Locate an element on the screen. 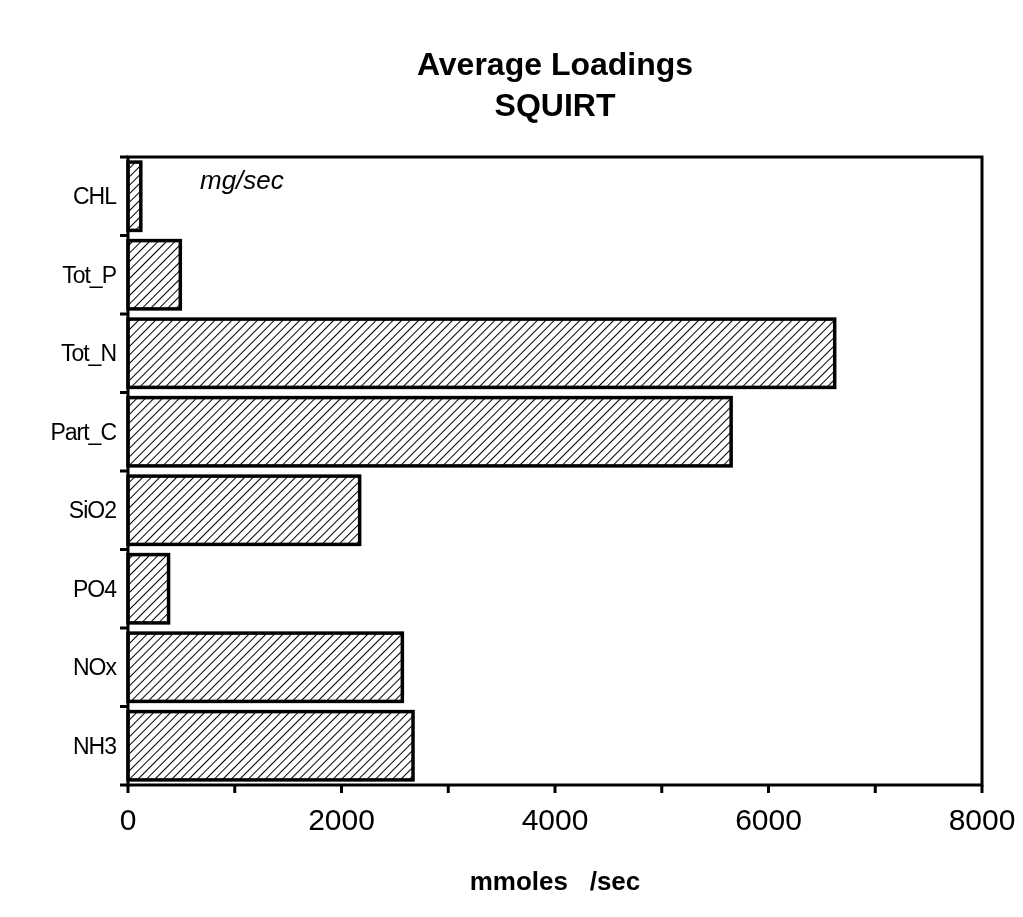 Image resolution: width=1023 pixels, height=917 pixels. y-tick-label: SiO2 is located at coordinates (92, 510).